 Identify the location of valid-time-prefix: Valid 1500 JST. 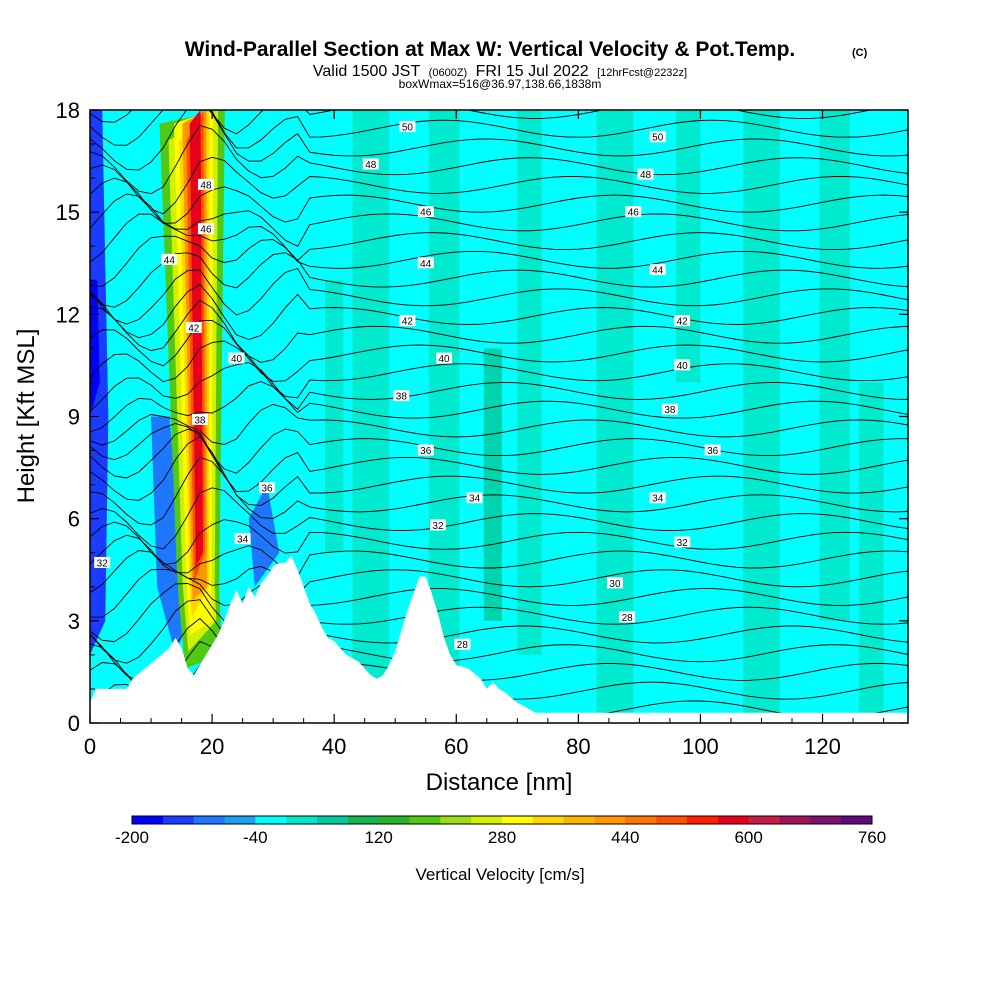
(367, 71).